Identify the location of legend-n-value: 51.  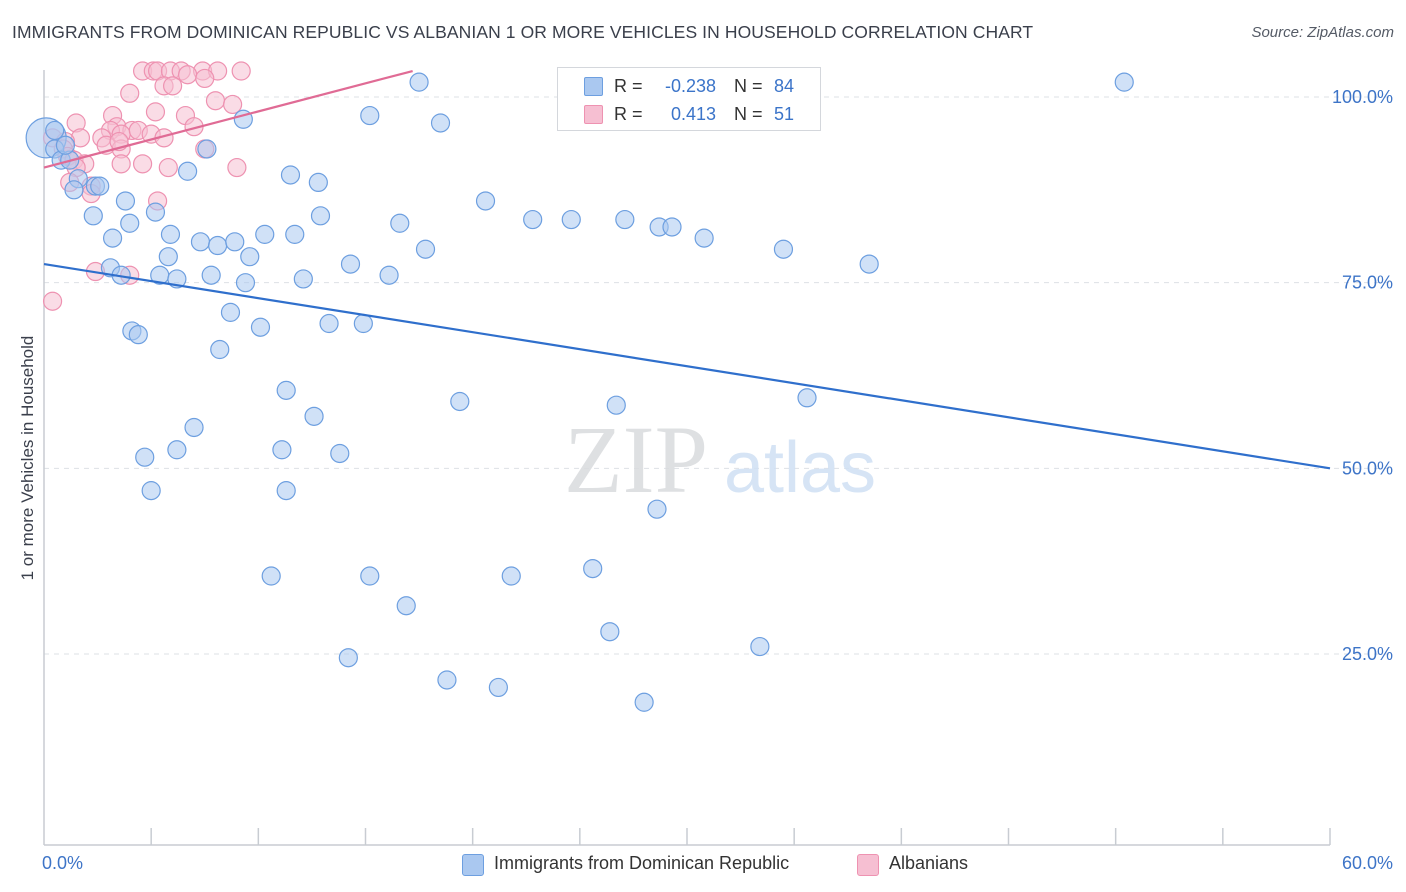
(784, 114).